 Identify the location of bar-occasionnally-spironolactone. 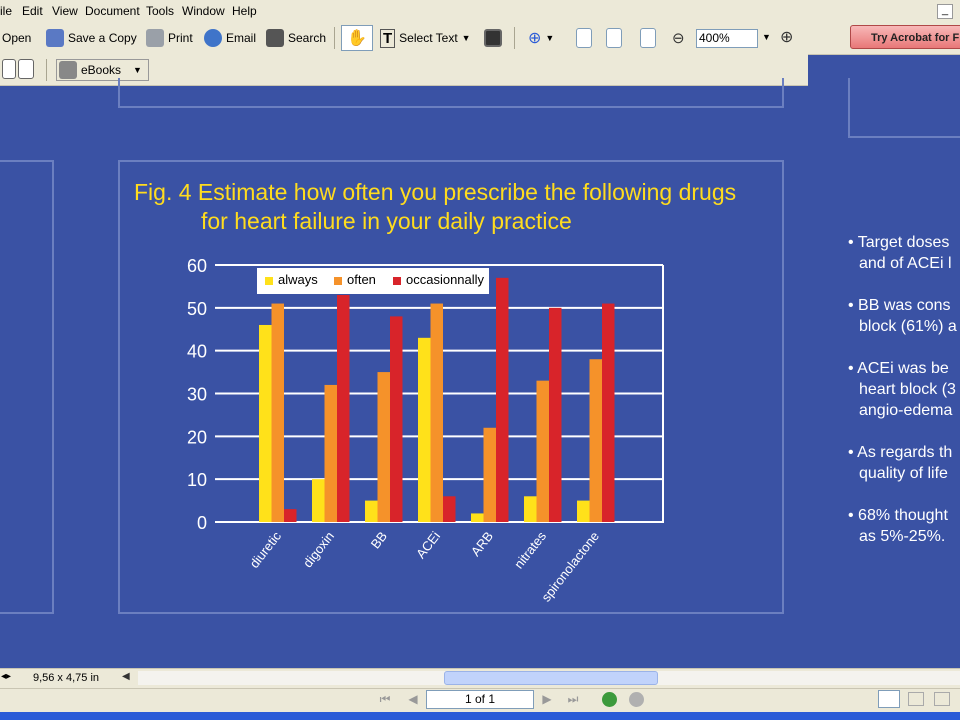
(608, 412).